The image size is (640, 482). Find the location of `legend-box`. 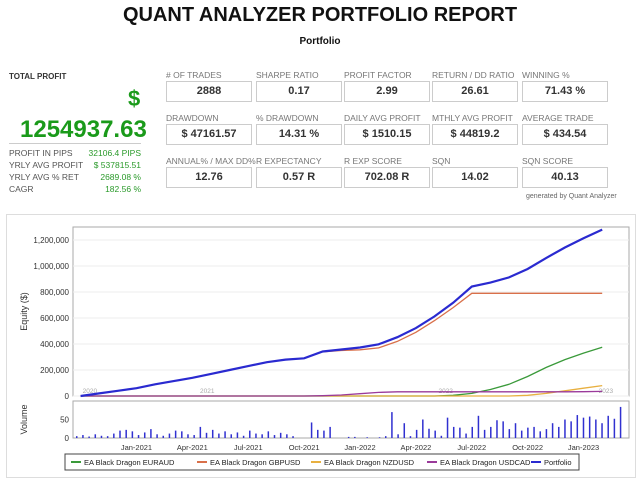

legend-box is located at coordinates (322, 462).